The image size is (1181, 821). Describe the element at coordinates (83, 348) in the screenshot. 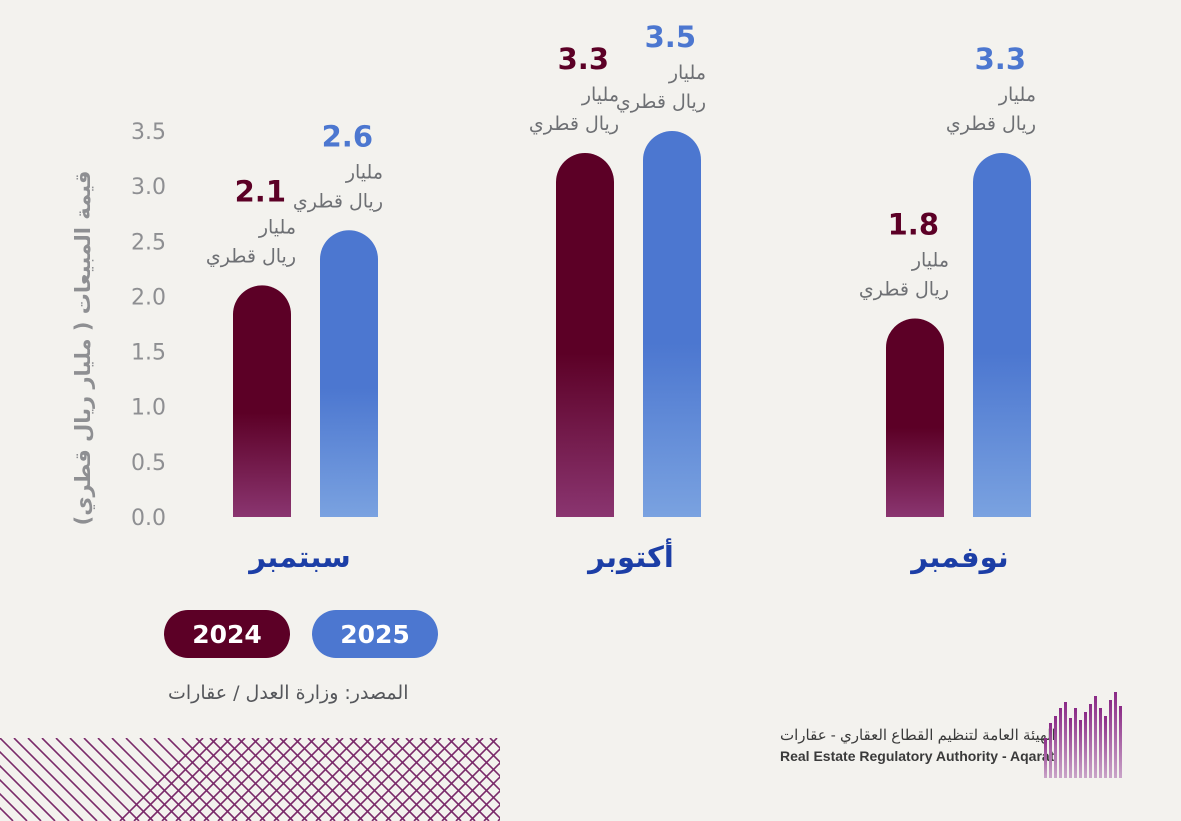

I see `y-axis-label: قيمة المبيعات ( مليار ريال قطري)` at that location.